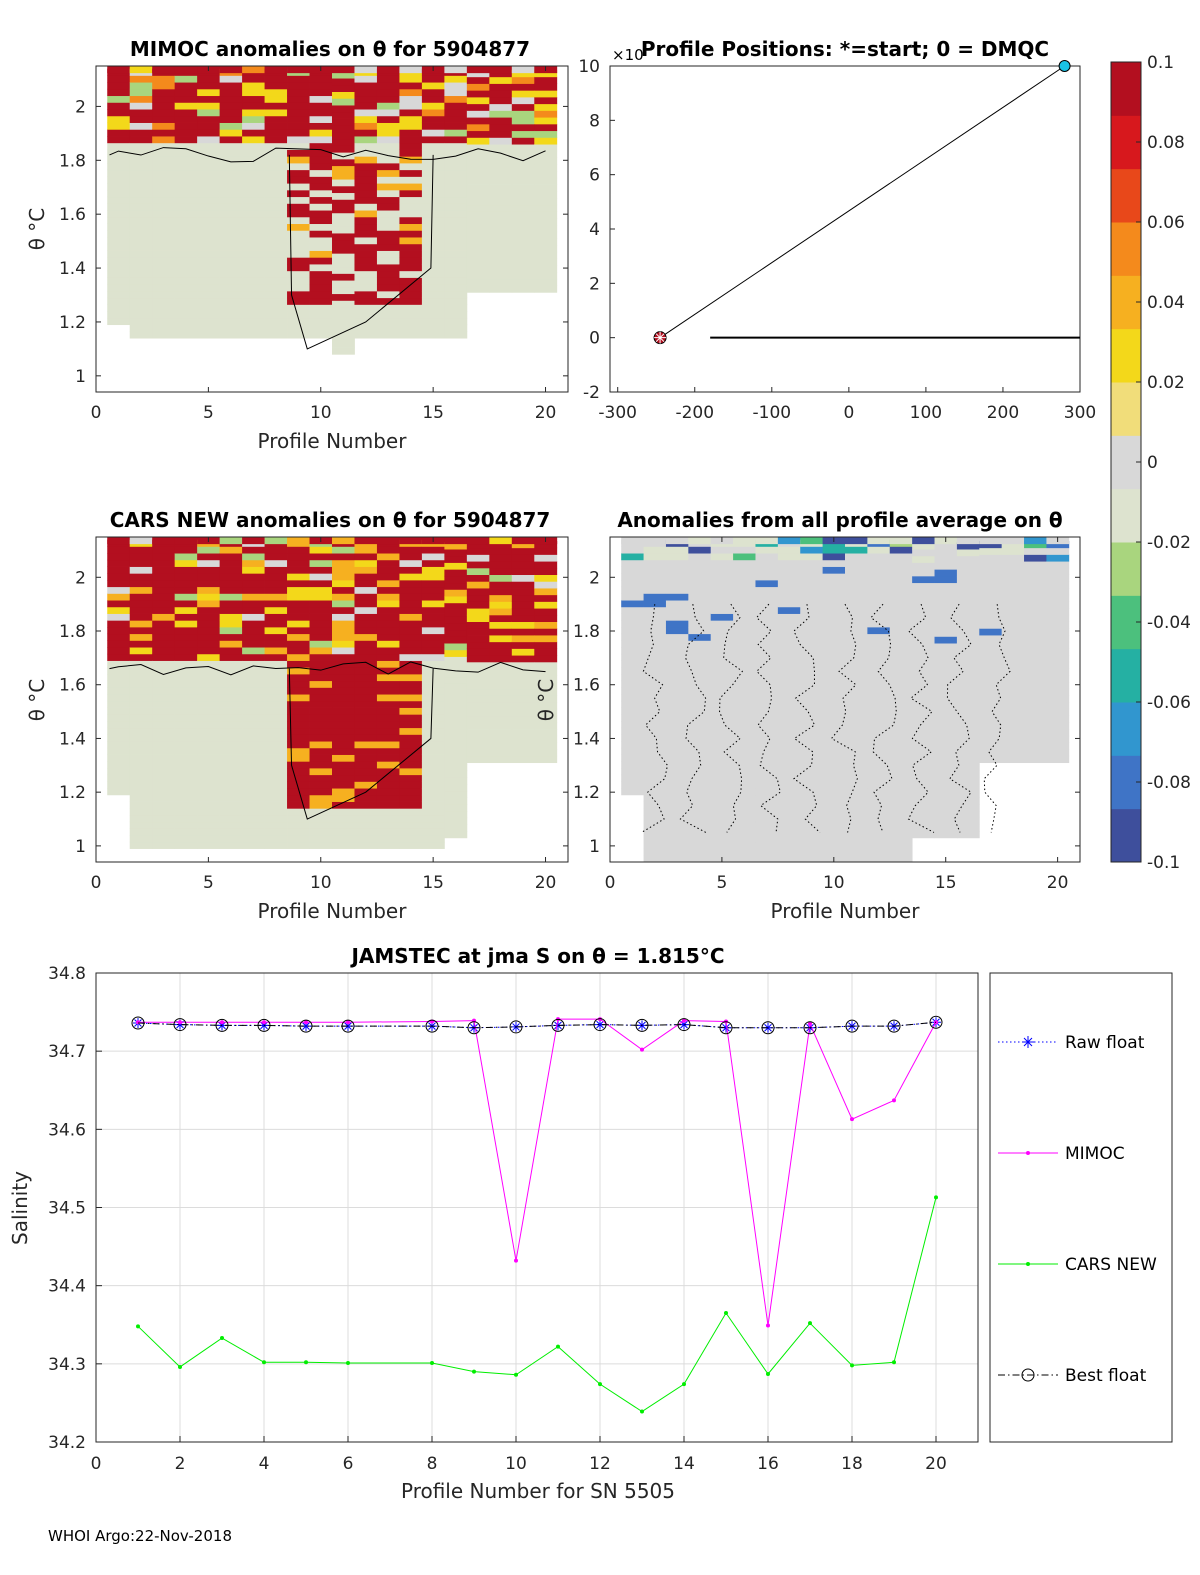  Describe the element at coordinates (67, 1365) in the screenshot. I see `salinity-ytick-label: 34.3` at that location.